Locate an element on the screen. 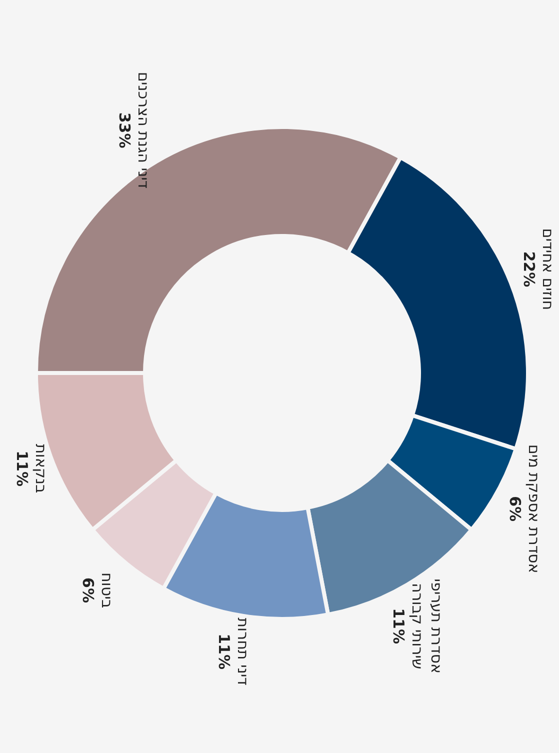  data-label: 33% is located at coordinates (124, 130).